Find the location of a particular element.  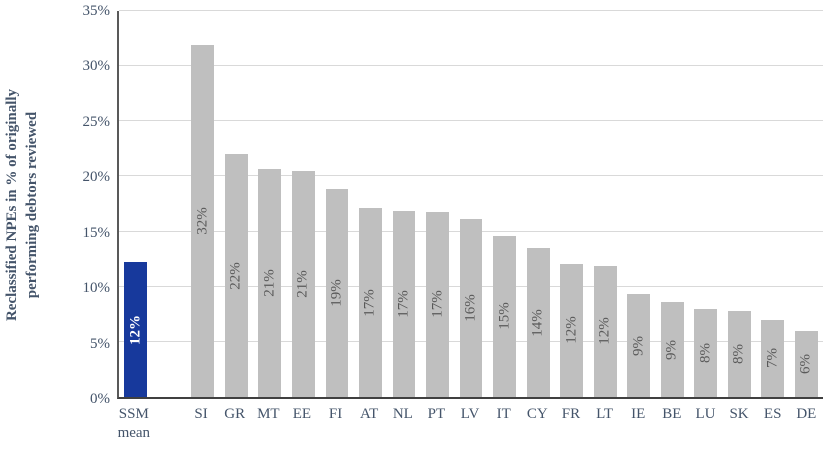

x-tick-label: BE is located at coordinates (672, 414).